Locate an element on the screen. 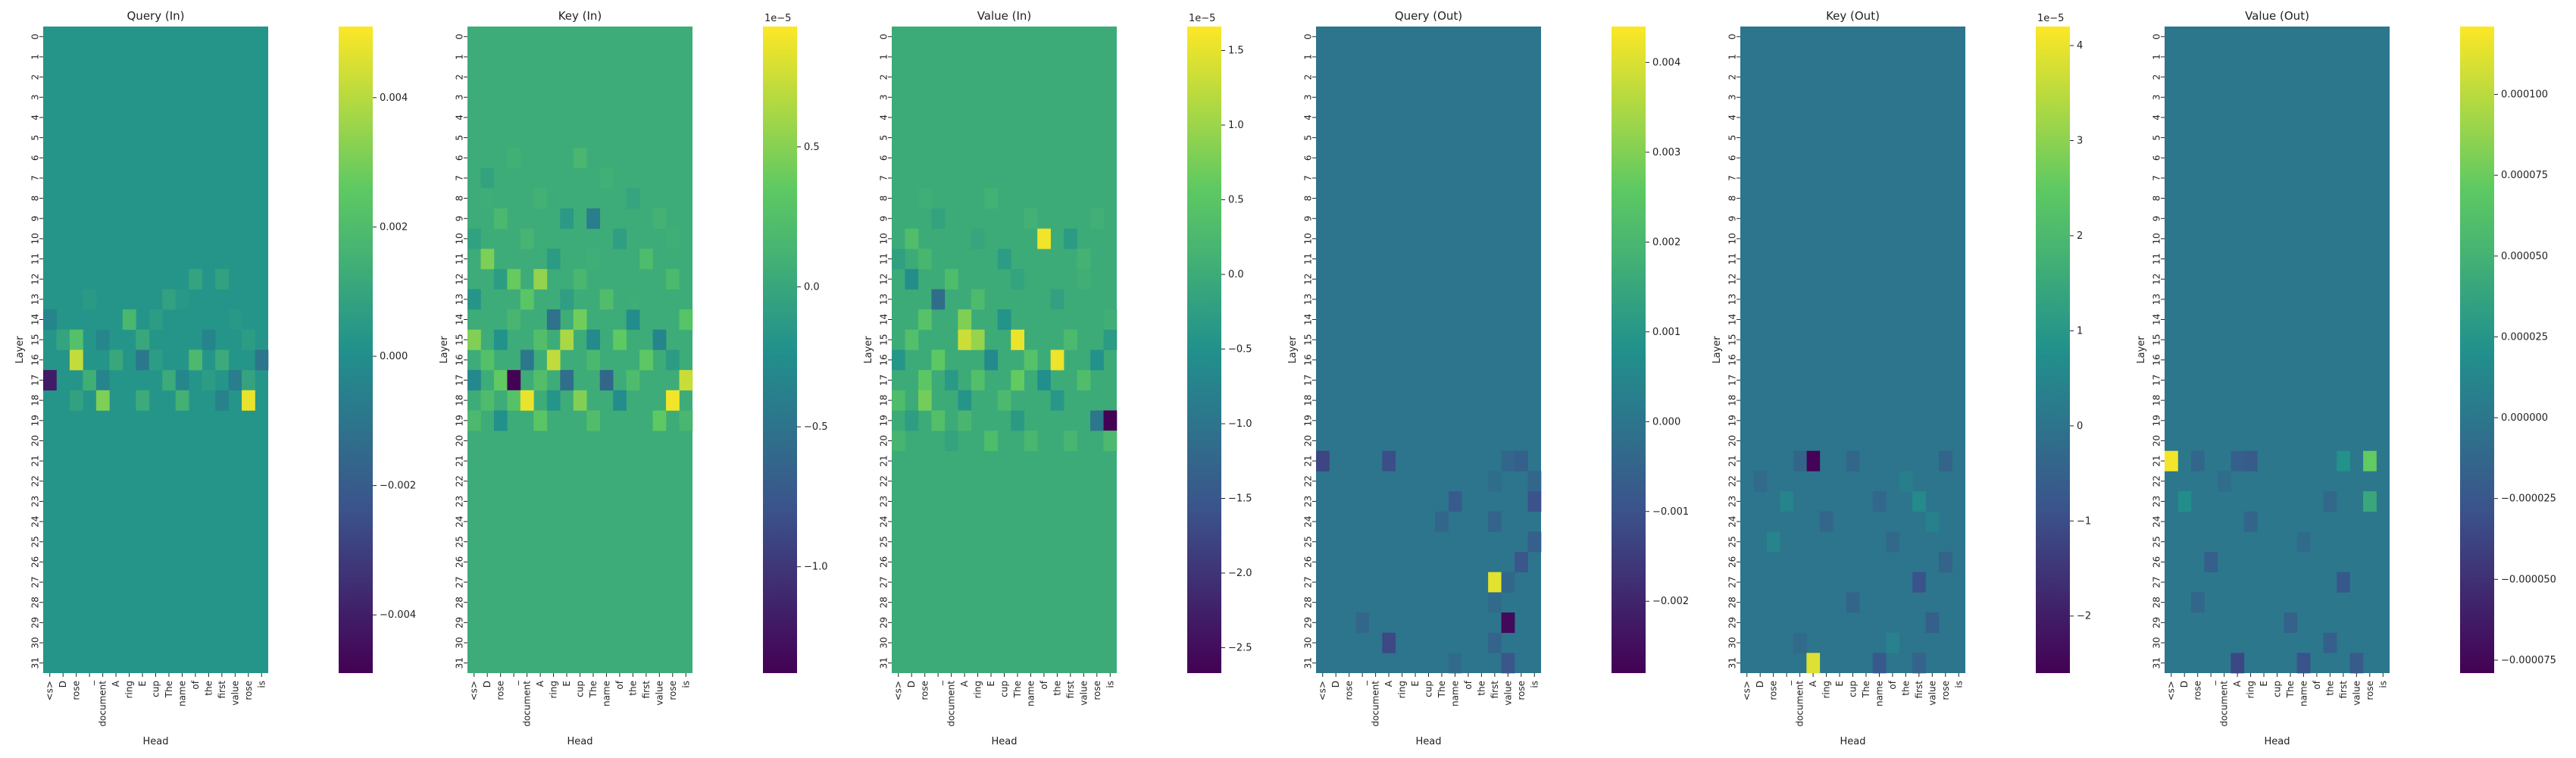 Image resolution: width=2576 pixels, height=758 pixels. y-tick-label: 17 is located at coordinates (1732, 380).